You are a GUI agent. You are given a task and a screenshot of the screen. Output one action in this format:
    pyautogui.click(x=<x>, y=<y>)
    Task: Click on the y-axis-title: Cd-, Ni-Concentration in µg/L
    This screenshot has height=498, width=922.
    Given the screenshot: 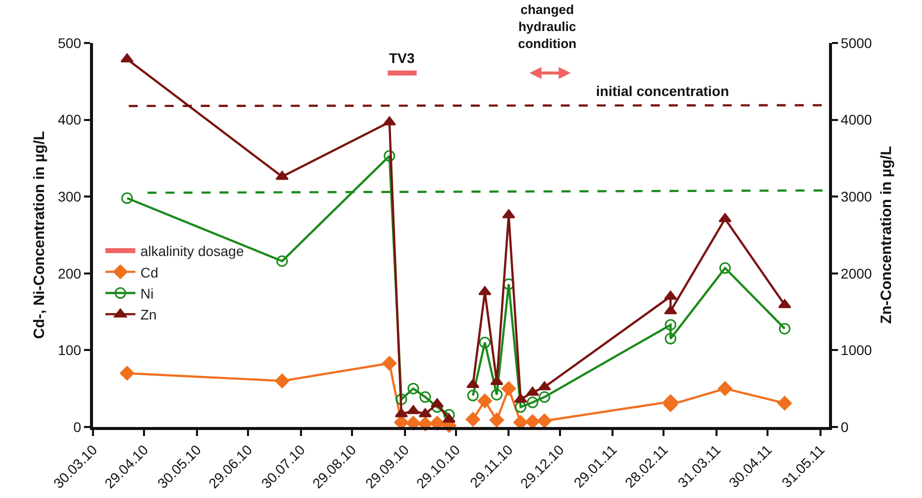 What is the action you would take?
    pyautogui.click(x=39, y=235)
    